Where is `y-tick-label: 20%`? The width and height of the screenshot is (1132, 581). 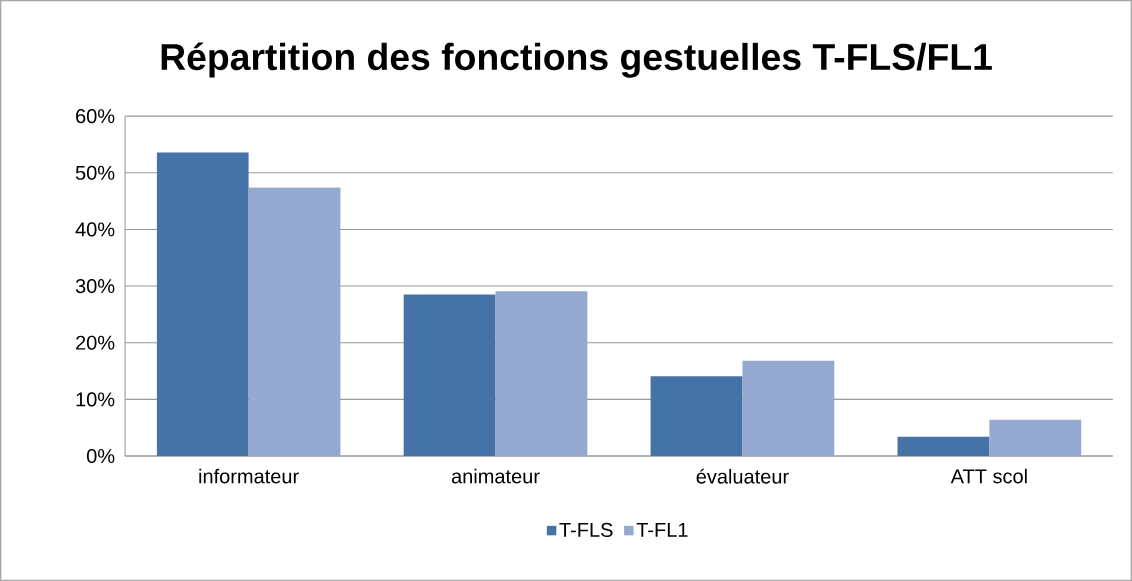 y-tick-label: 20% is located at coordinates (95, 342).